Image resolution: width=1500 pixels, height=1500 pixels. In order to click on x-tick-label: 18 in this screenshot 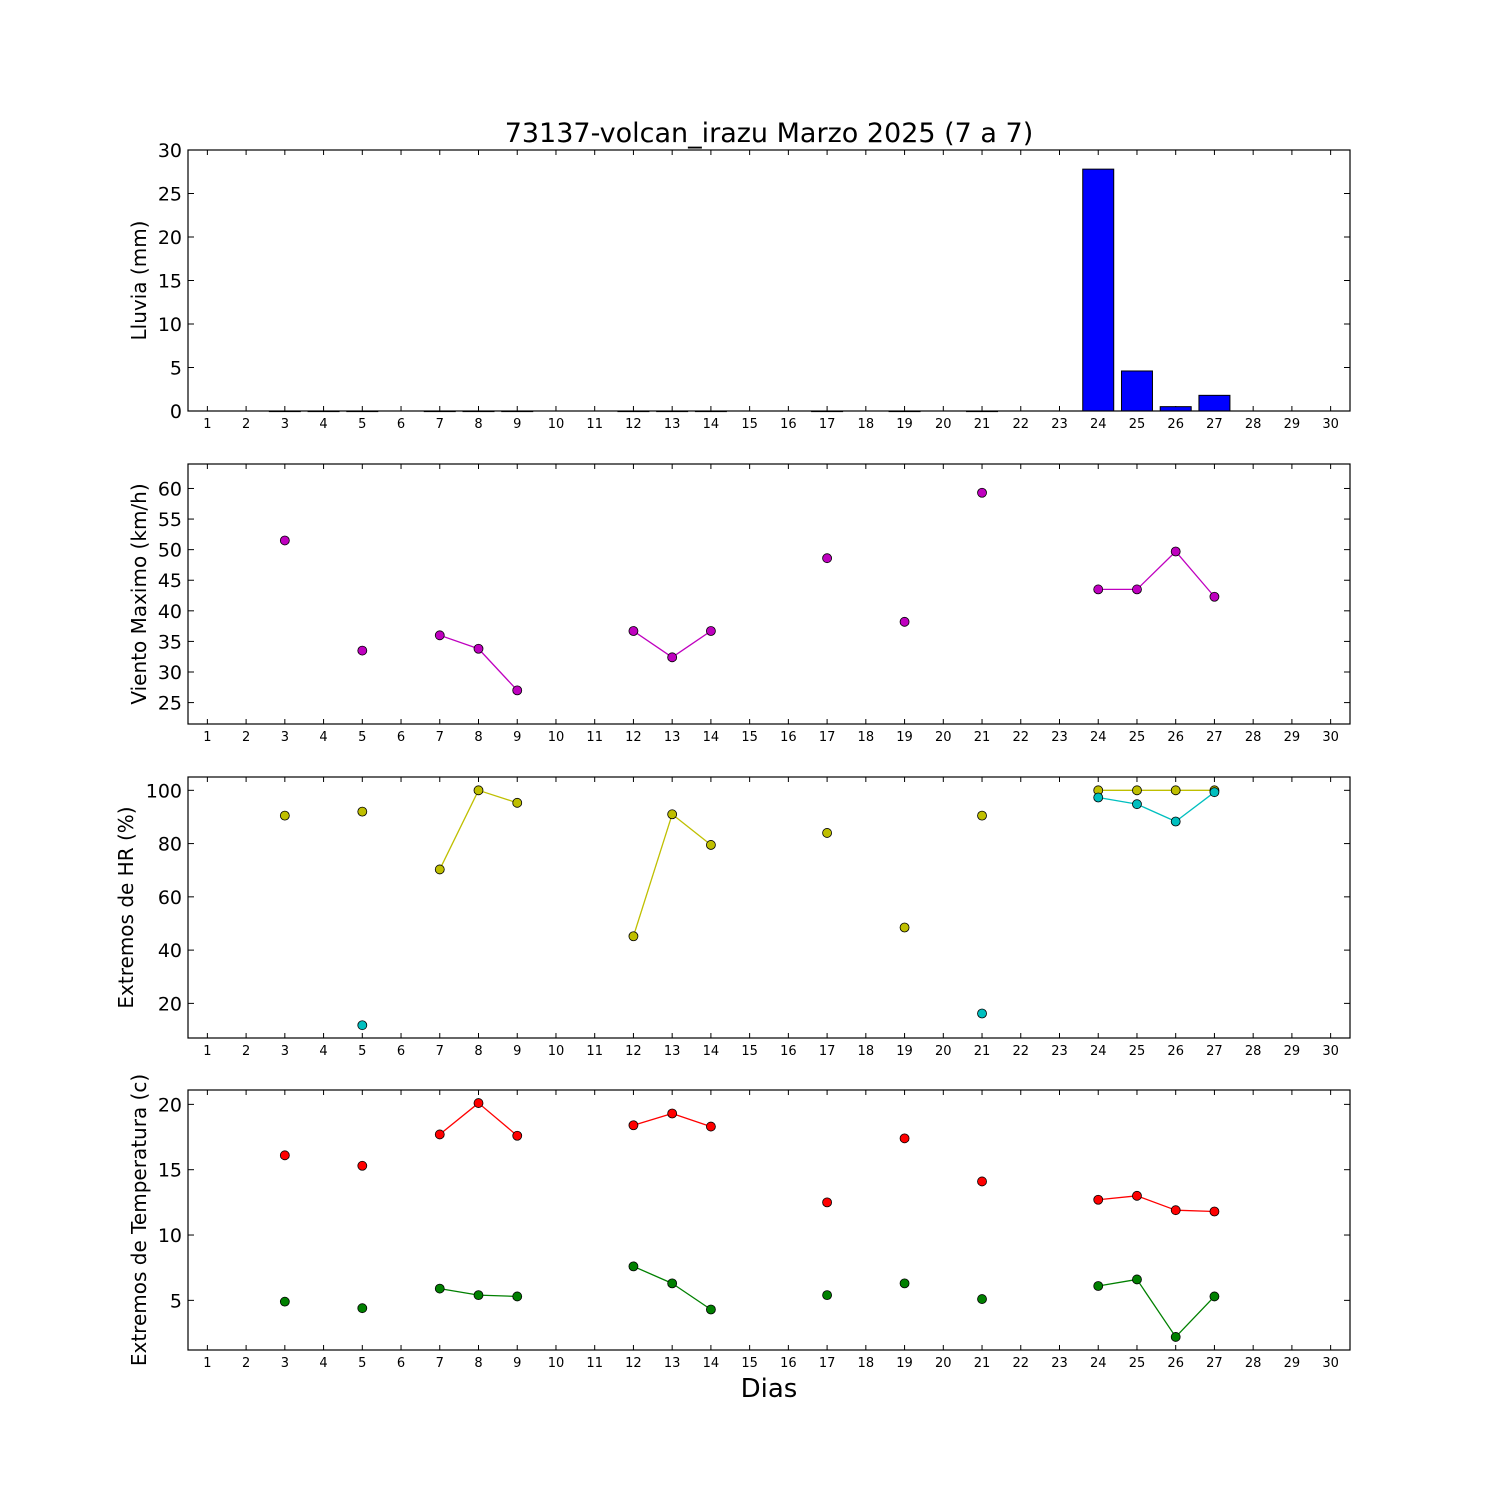, I will do `click(866, 424)`.